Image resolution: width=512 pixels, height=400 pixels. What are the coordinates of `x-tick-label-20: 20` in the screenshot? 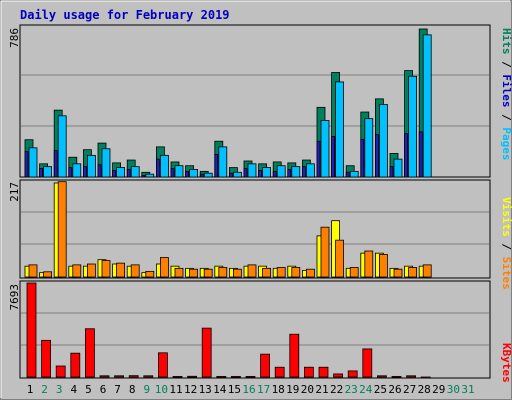 It's located at (307, 389).